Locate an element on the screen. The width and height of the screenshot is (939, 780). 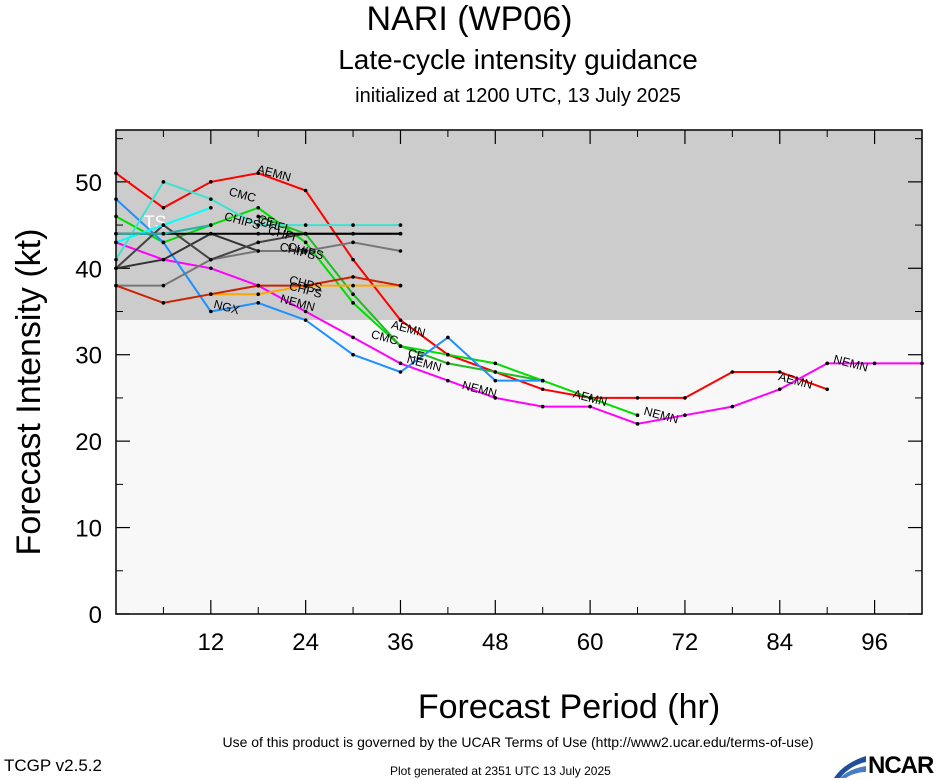
x-tick-label: 12 is located at coordinates (210, 642).